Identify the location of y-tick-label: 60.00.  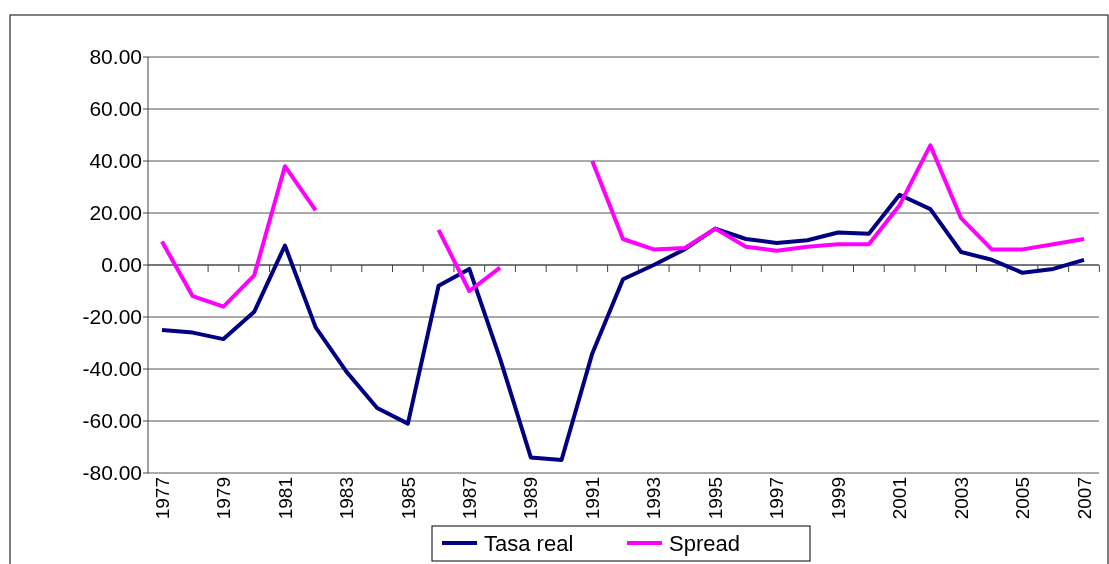
(115, 109).